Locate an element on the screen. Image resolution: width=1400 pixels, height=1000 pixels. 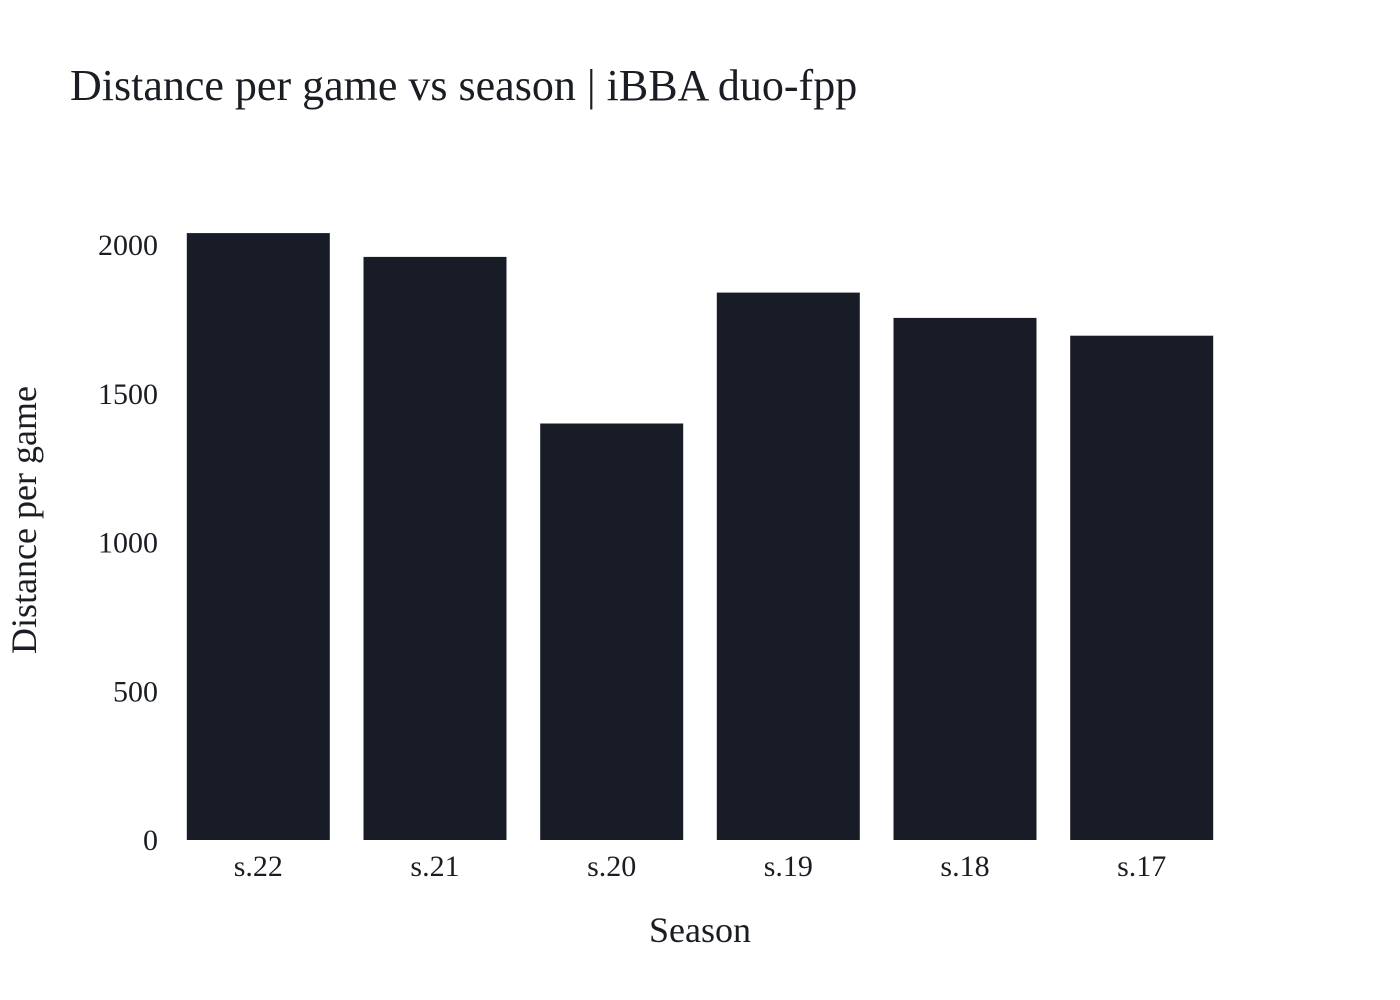
y-axis-title: Distance per game is located at coordinates (24, 520).